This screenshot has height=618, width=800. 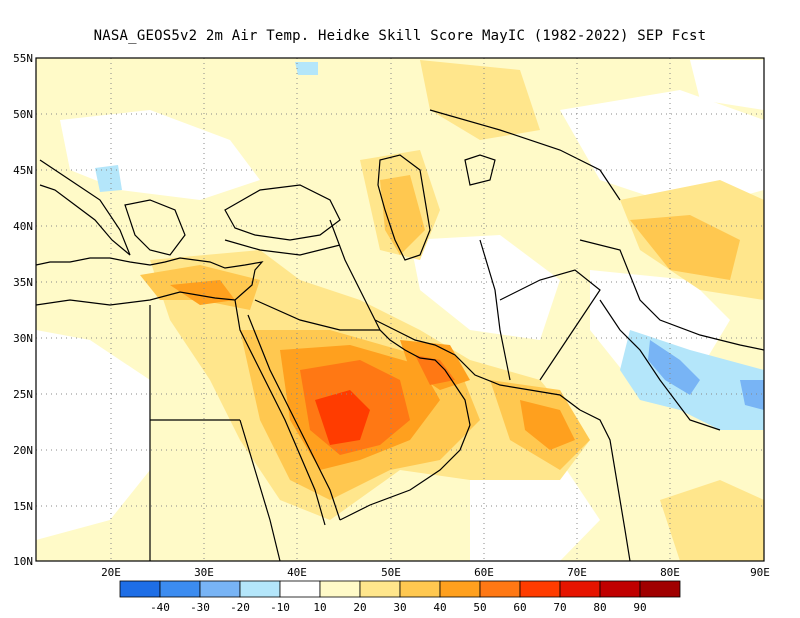 I want to click on black-sea, so click(x=282, y=212).